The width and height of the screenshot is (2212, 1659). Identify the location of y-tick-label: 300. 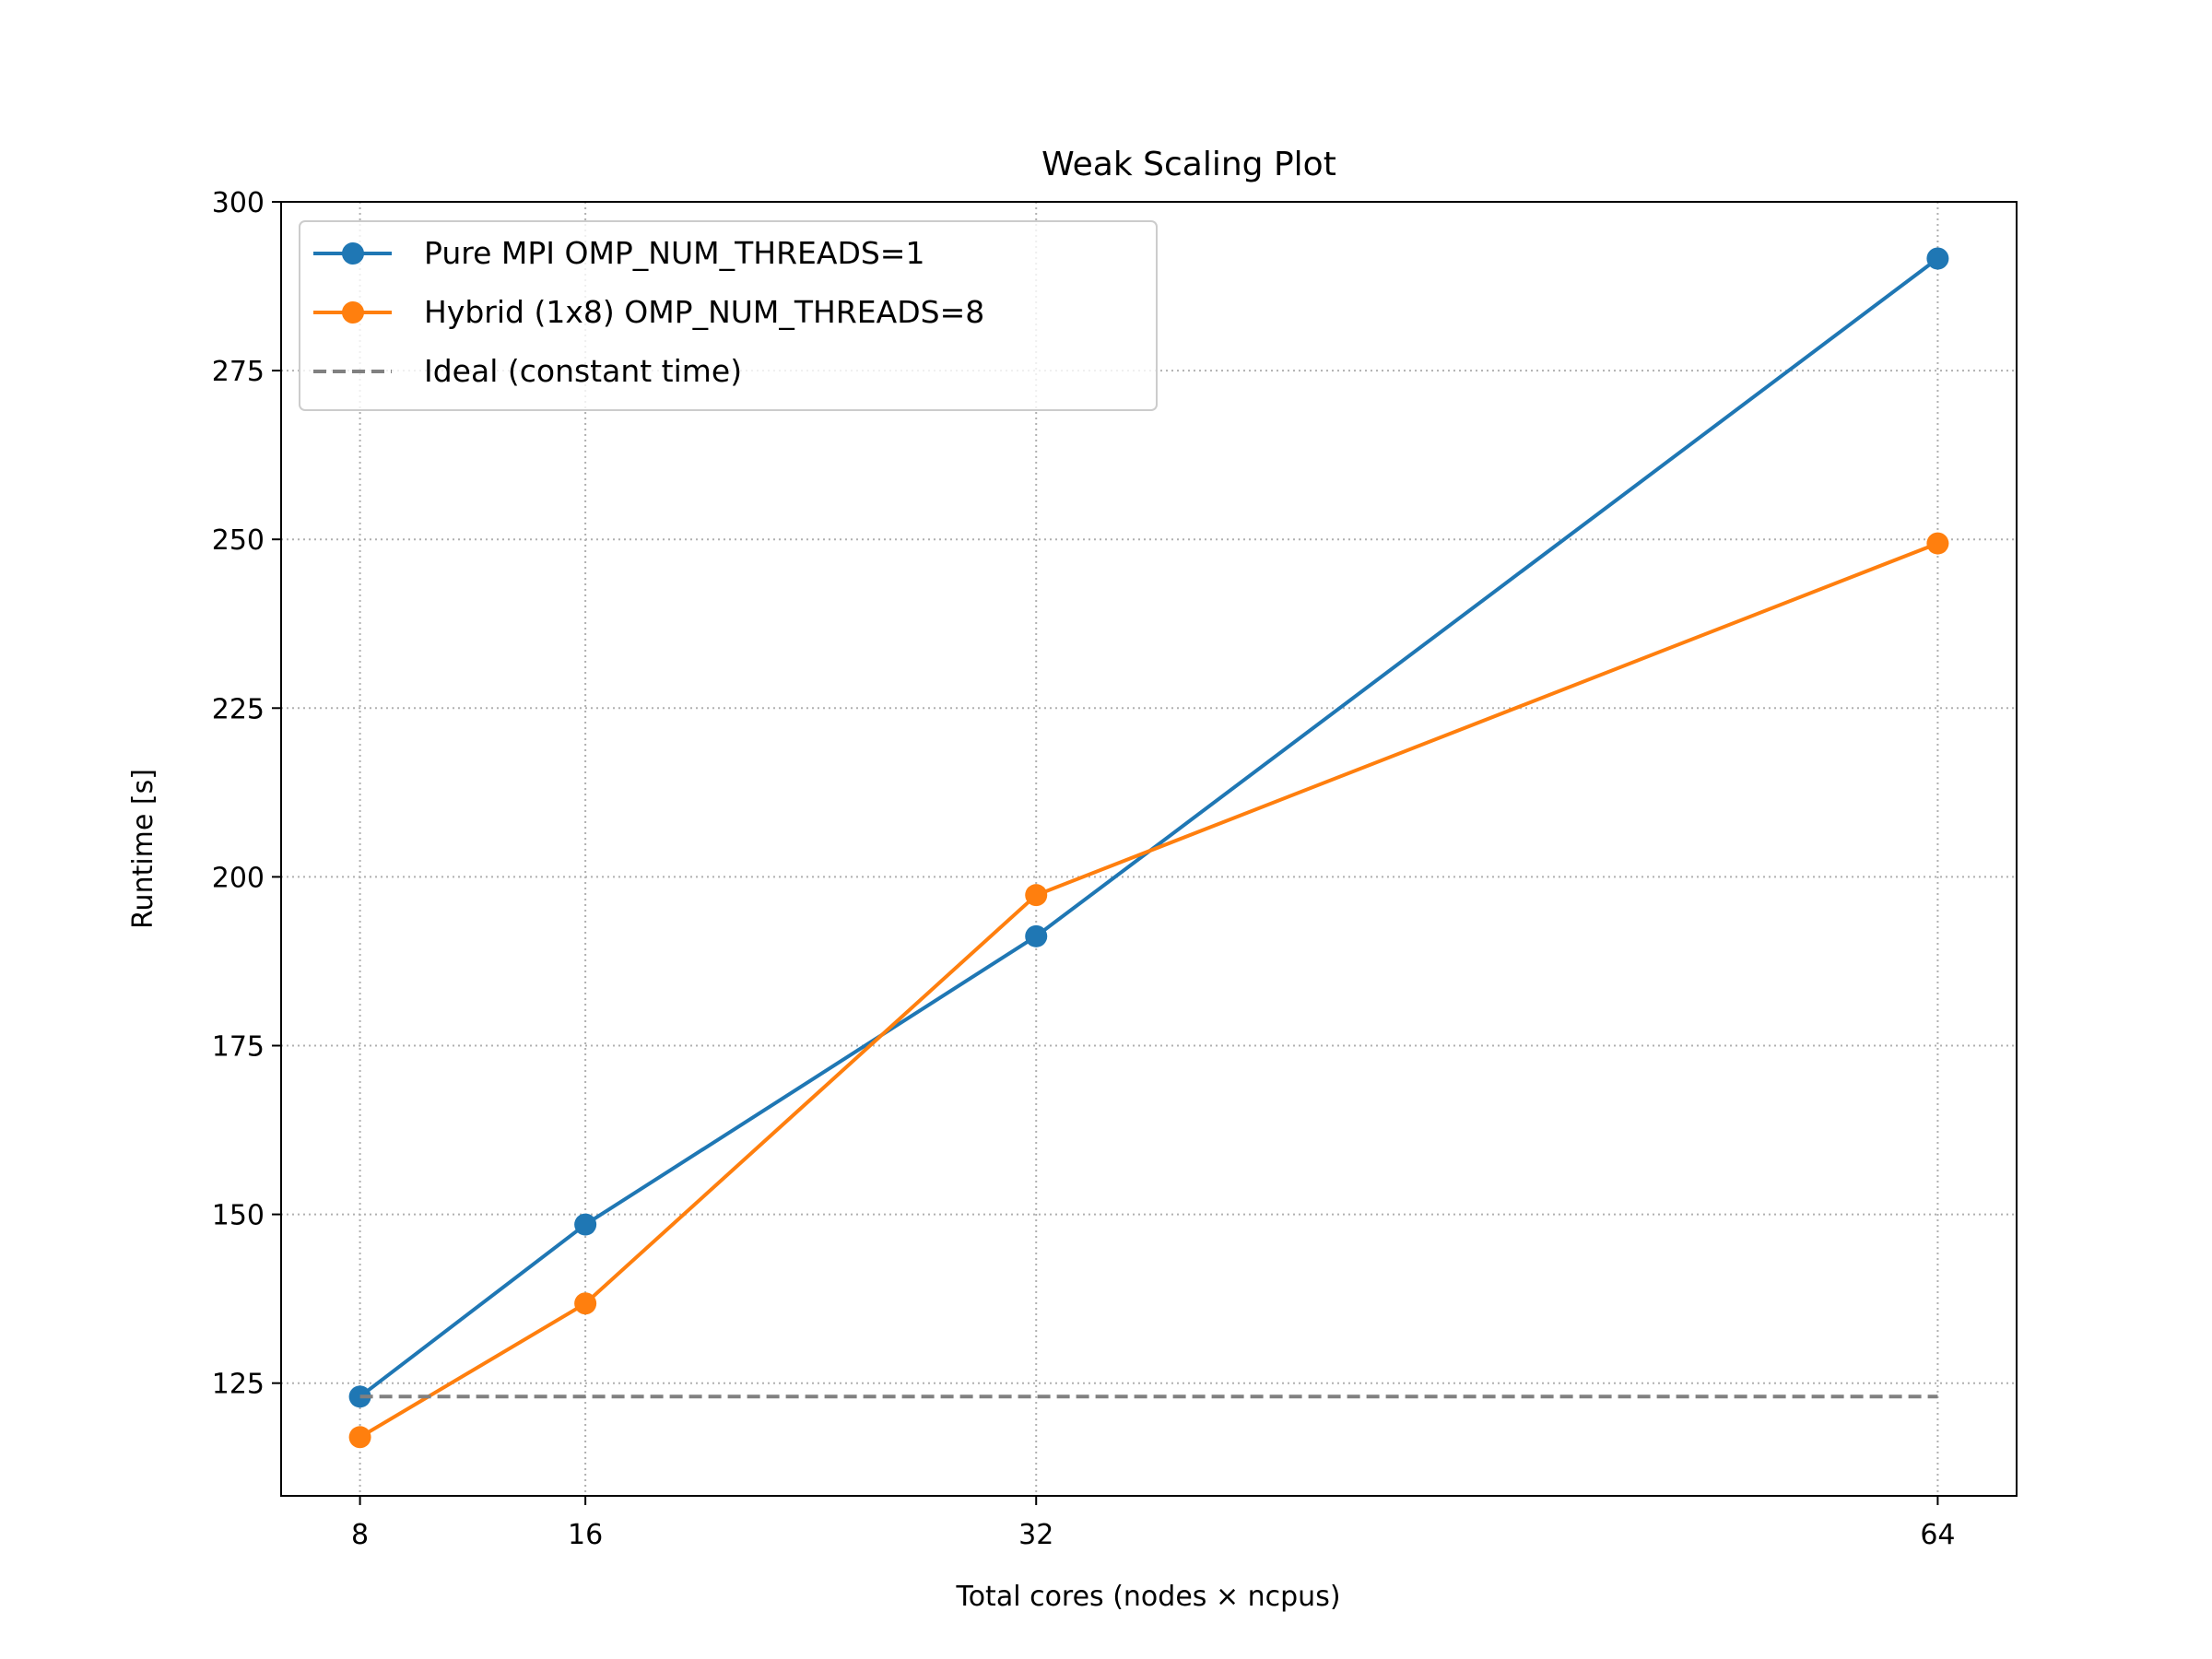
(238, 203).